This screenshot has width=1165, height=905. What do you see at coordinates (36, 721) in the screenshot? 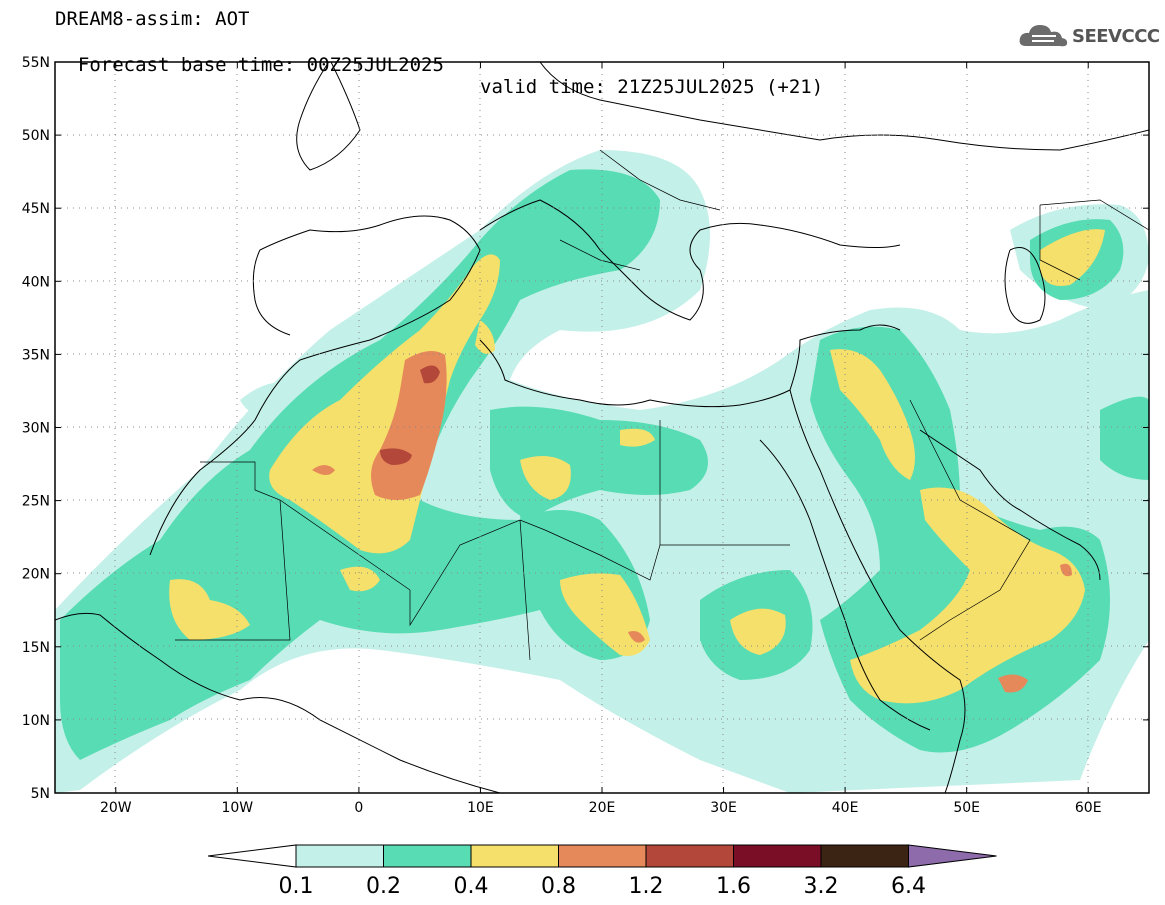
I see `latitude-label: 10N` at bounding box center [36, 721].